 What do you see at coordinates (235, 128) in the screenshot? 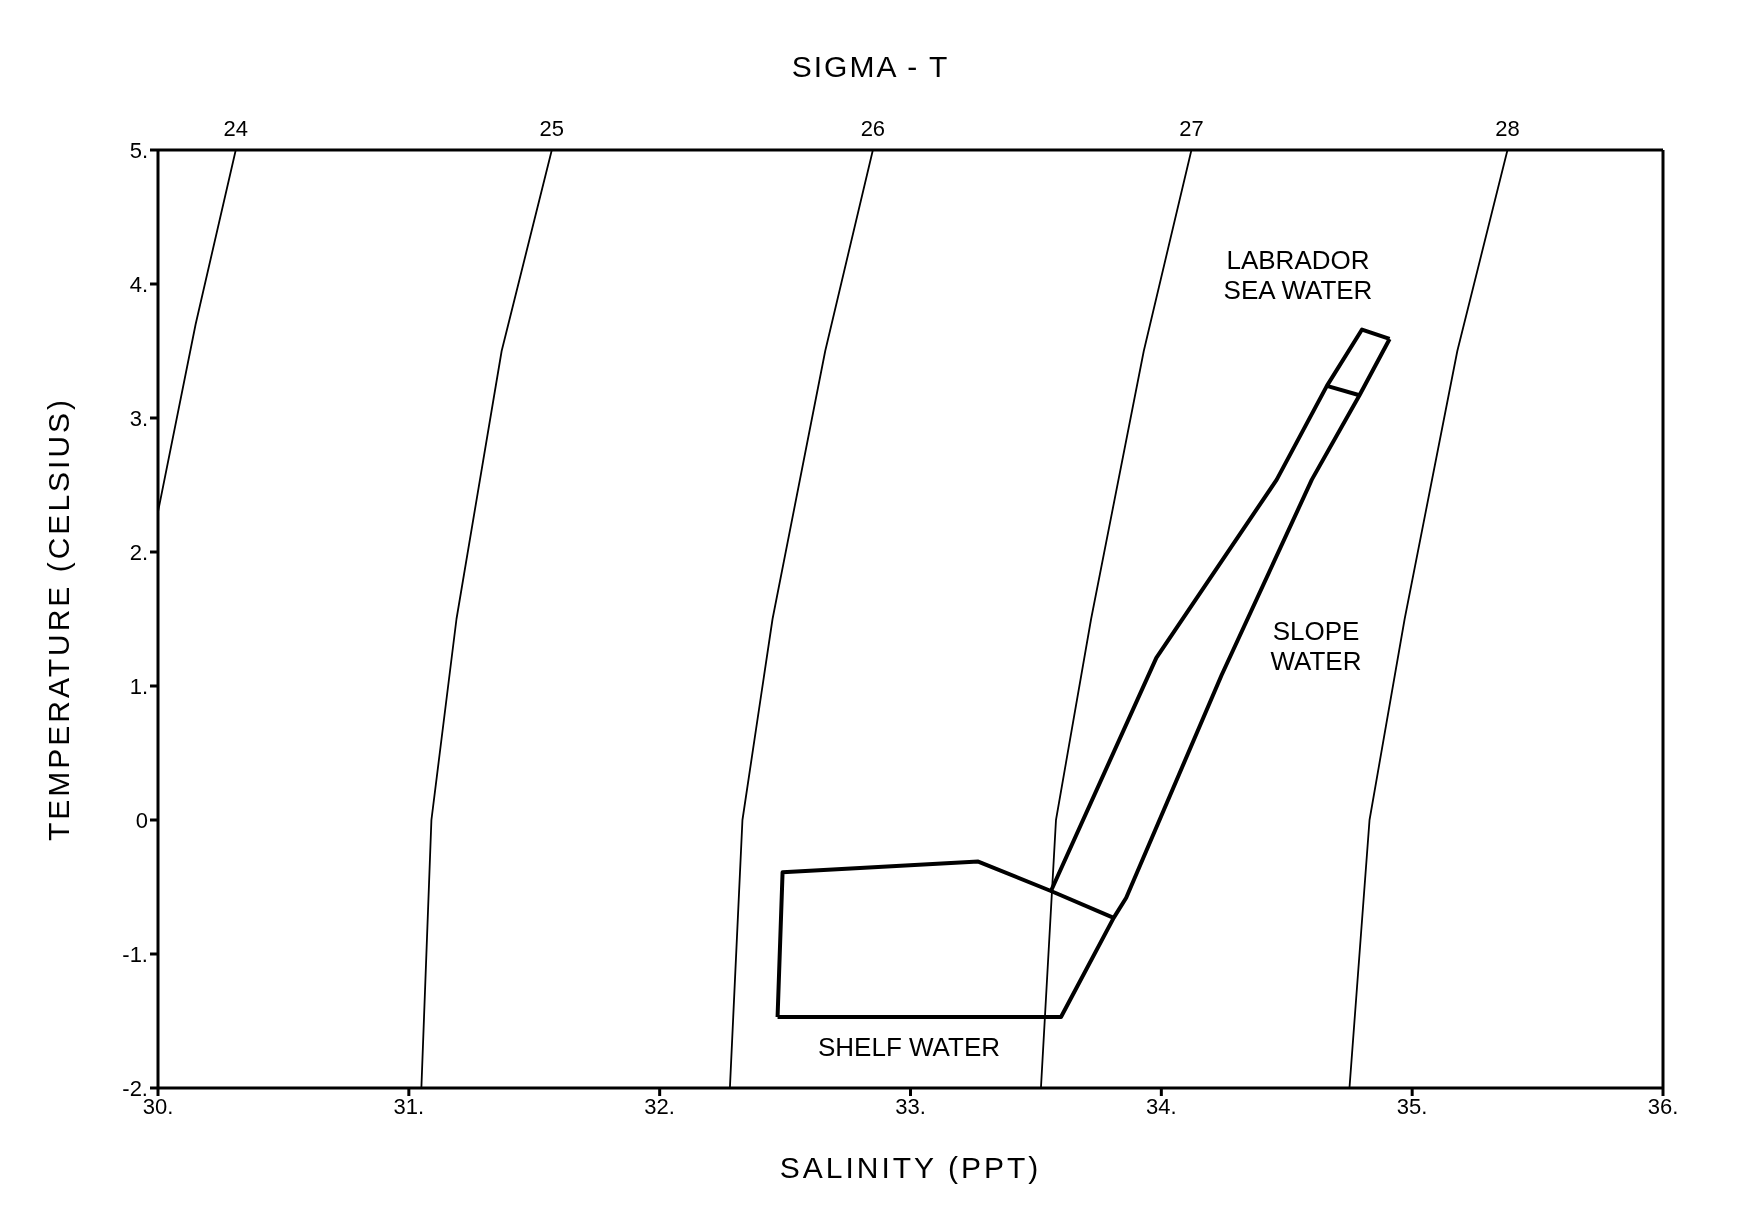
I see `series-label: 24` at bounding box center [235, 128].